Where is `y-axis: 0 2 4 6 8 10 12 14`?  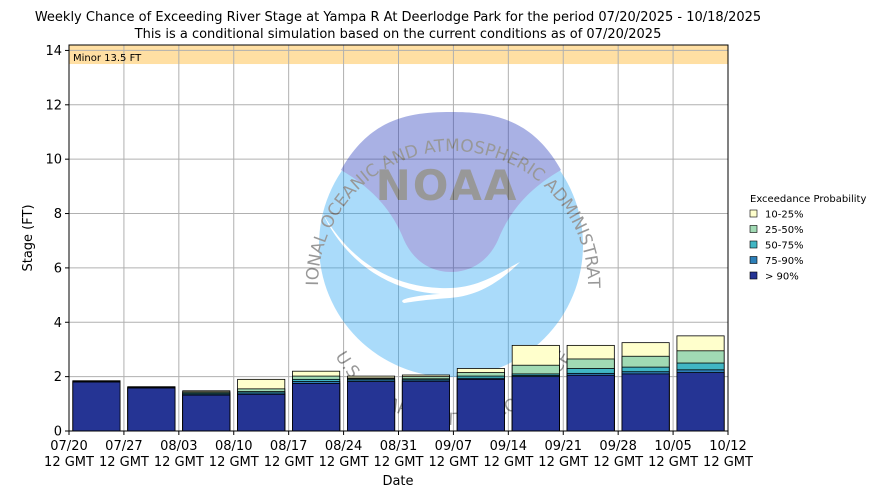
y-axis: 0 2 4 6 8 10 12 14 is located at coordinates (57, 242).